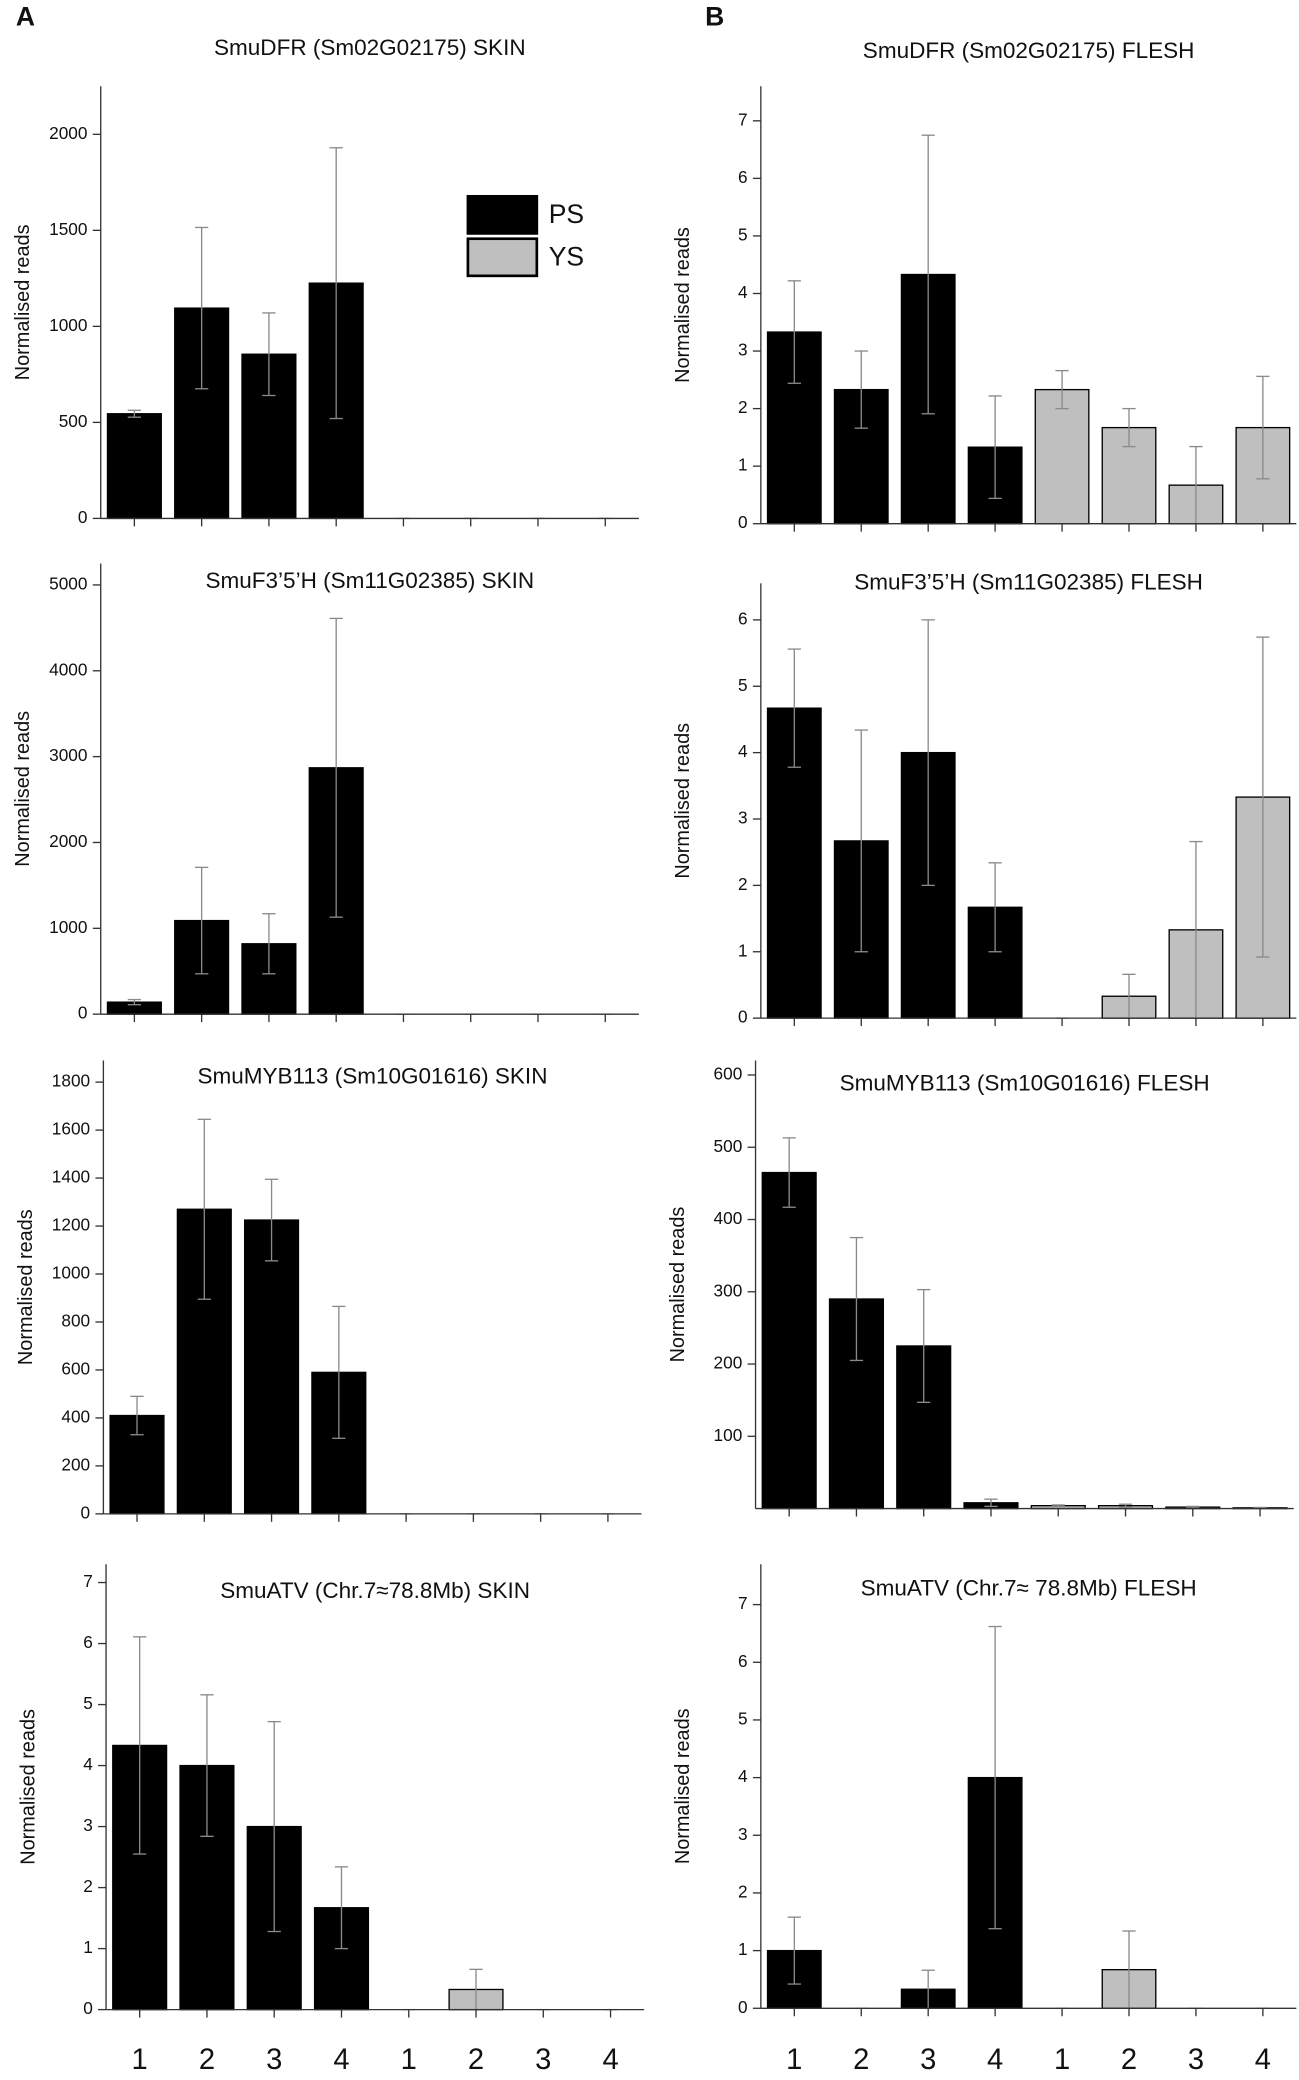 This screenshot has height=2080, width=1299. What do you see at coordinates (375, 1590) in the screenshot?
I see `chart-title: SmuATV (Chr.7≈78.8Mb) SKIN` at bounding box center [375, 1590].